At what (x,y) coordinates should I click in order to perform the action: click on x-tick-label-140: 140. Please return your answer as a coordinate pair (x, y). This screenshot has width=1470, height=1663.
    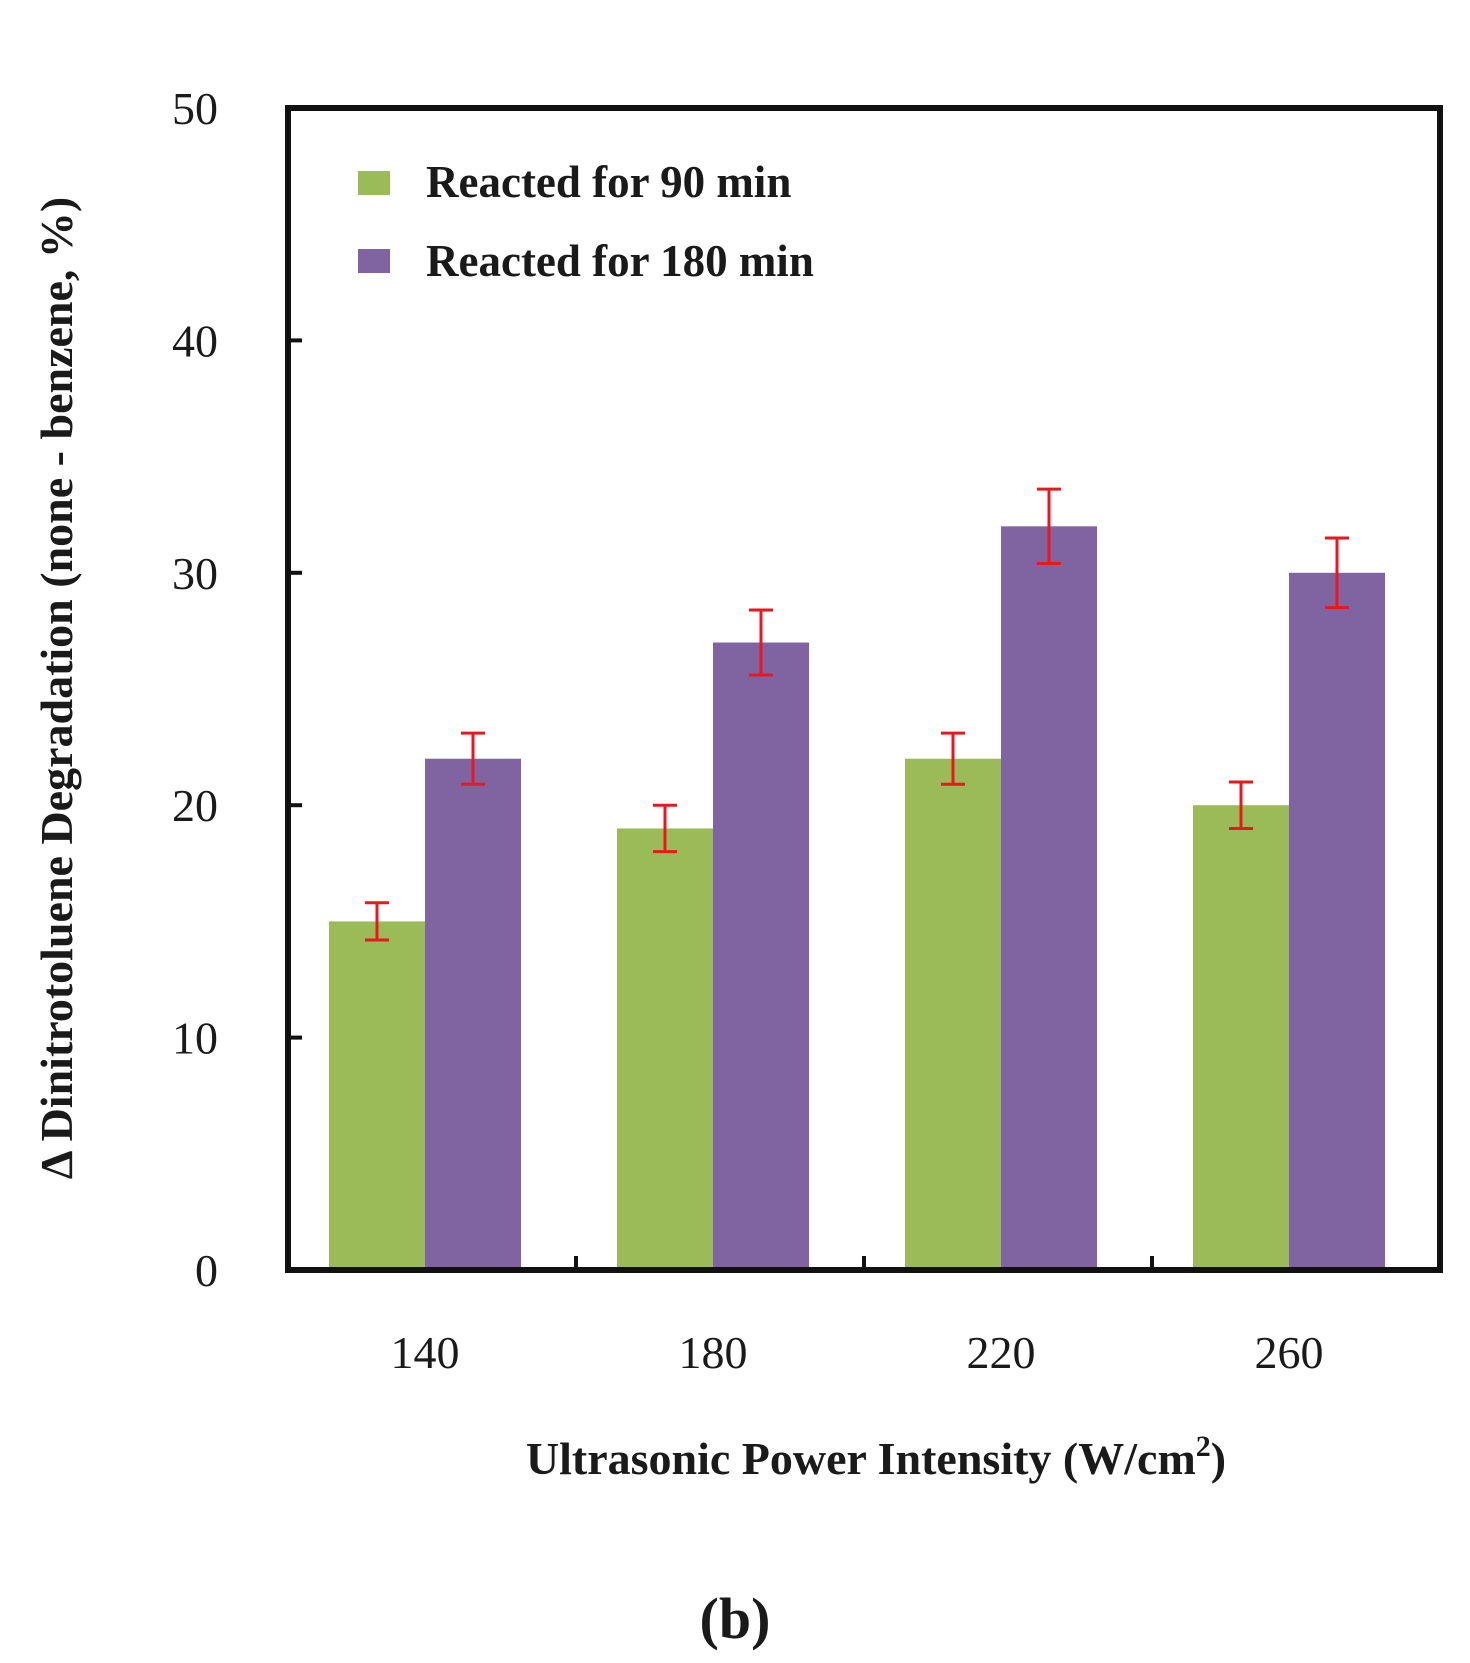
    Looking at the image, I should click on (425, 1352).